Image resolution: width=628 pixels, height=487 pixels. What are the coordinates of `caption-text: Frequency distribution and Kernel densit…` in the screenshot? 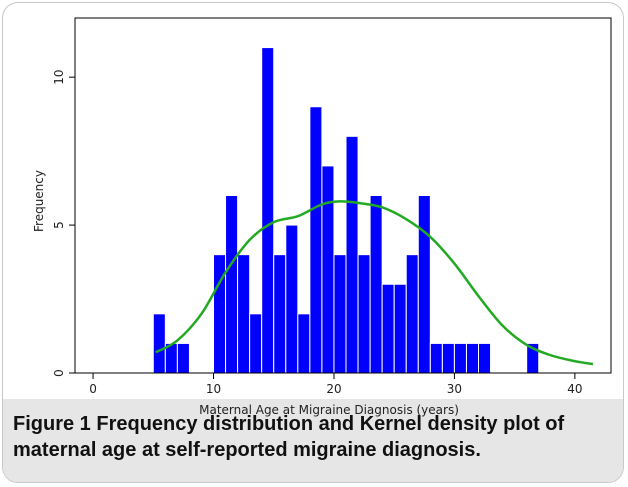 It's located at (289, 437).